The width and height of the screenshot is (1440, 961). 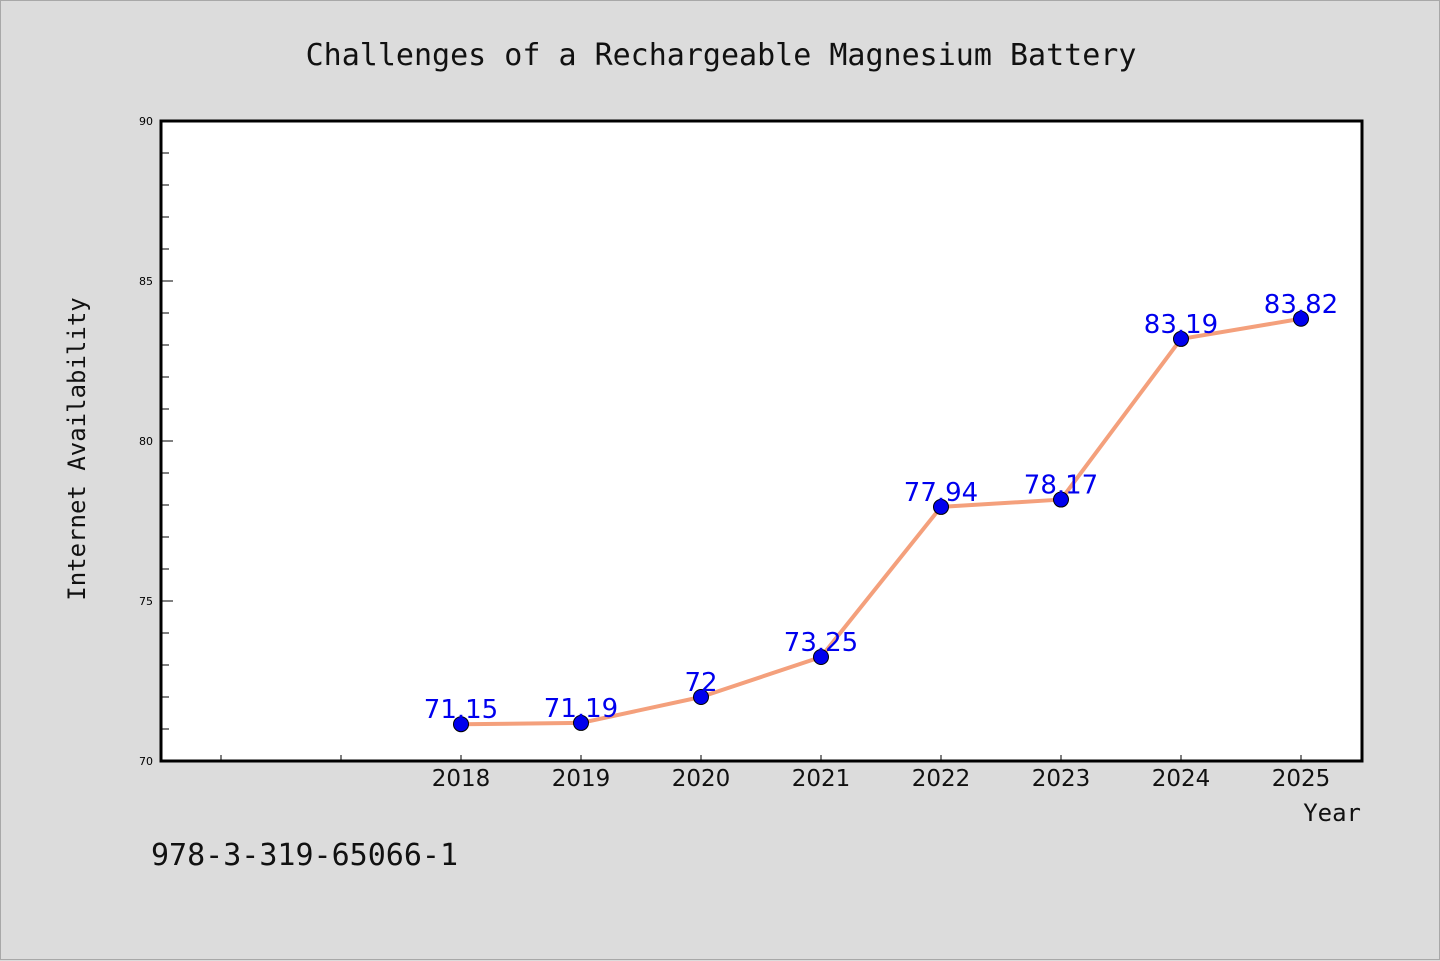 I want to click on isbn-text: 978-3-319-65066-1, so click(x=304, y=855).